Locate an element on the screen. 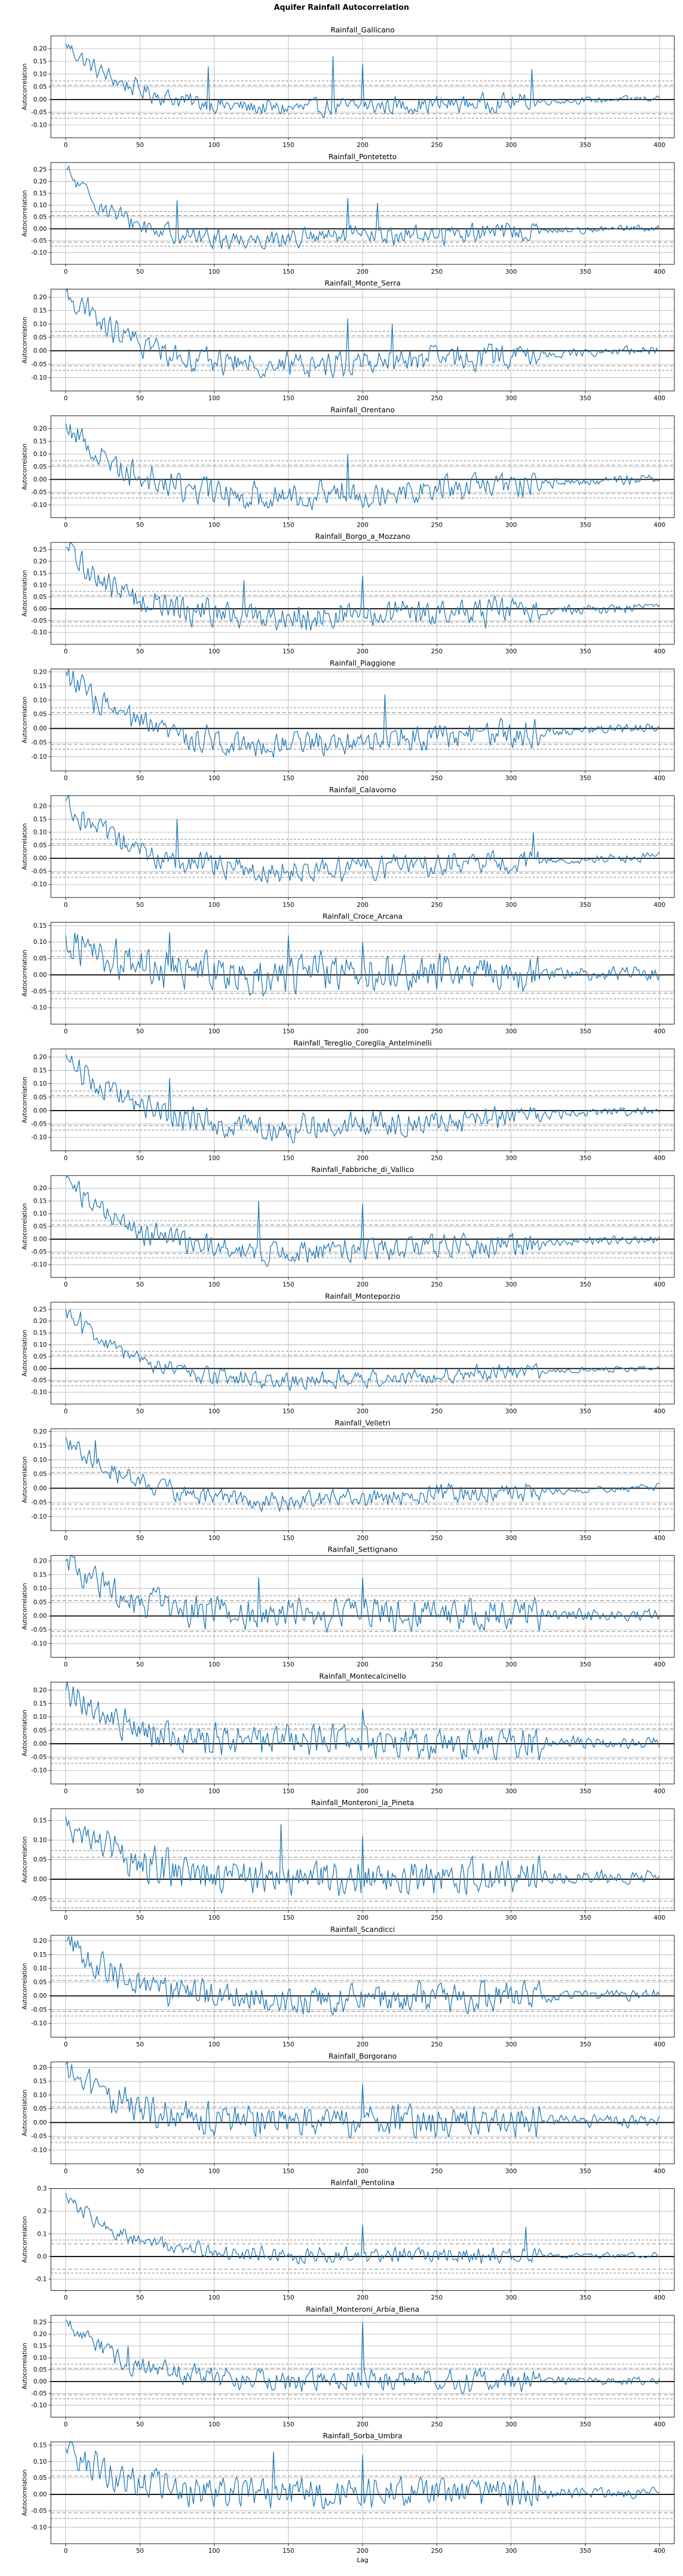  subplot-title: Rainfall_Monte_Serra is located at coordinates (362, 283).